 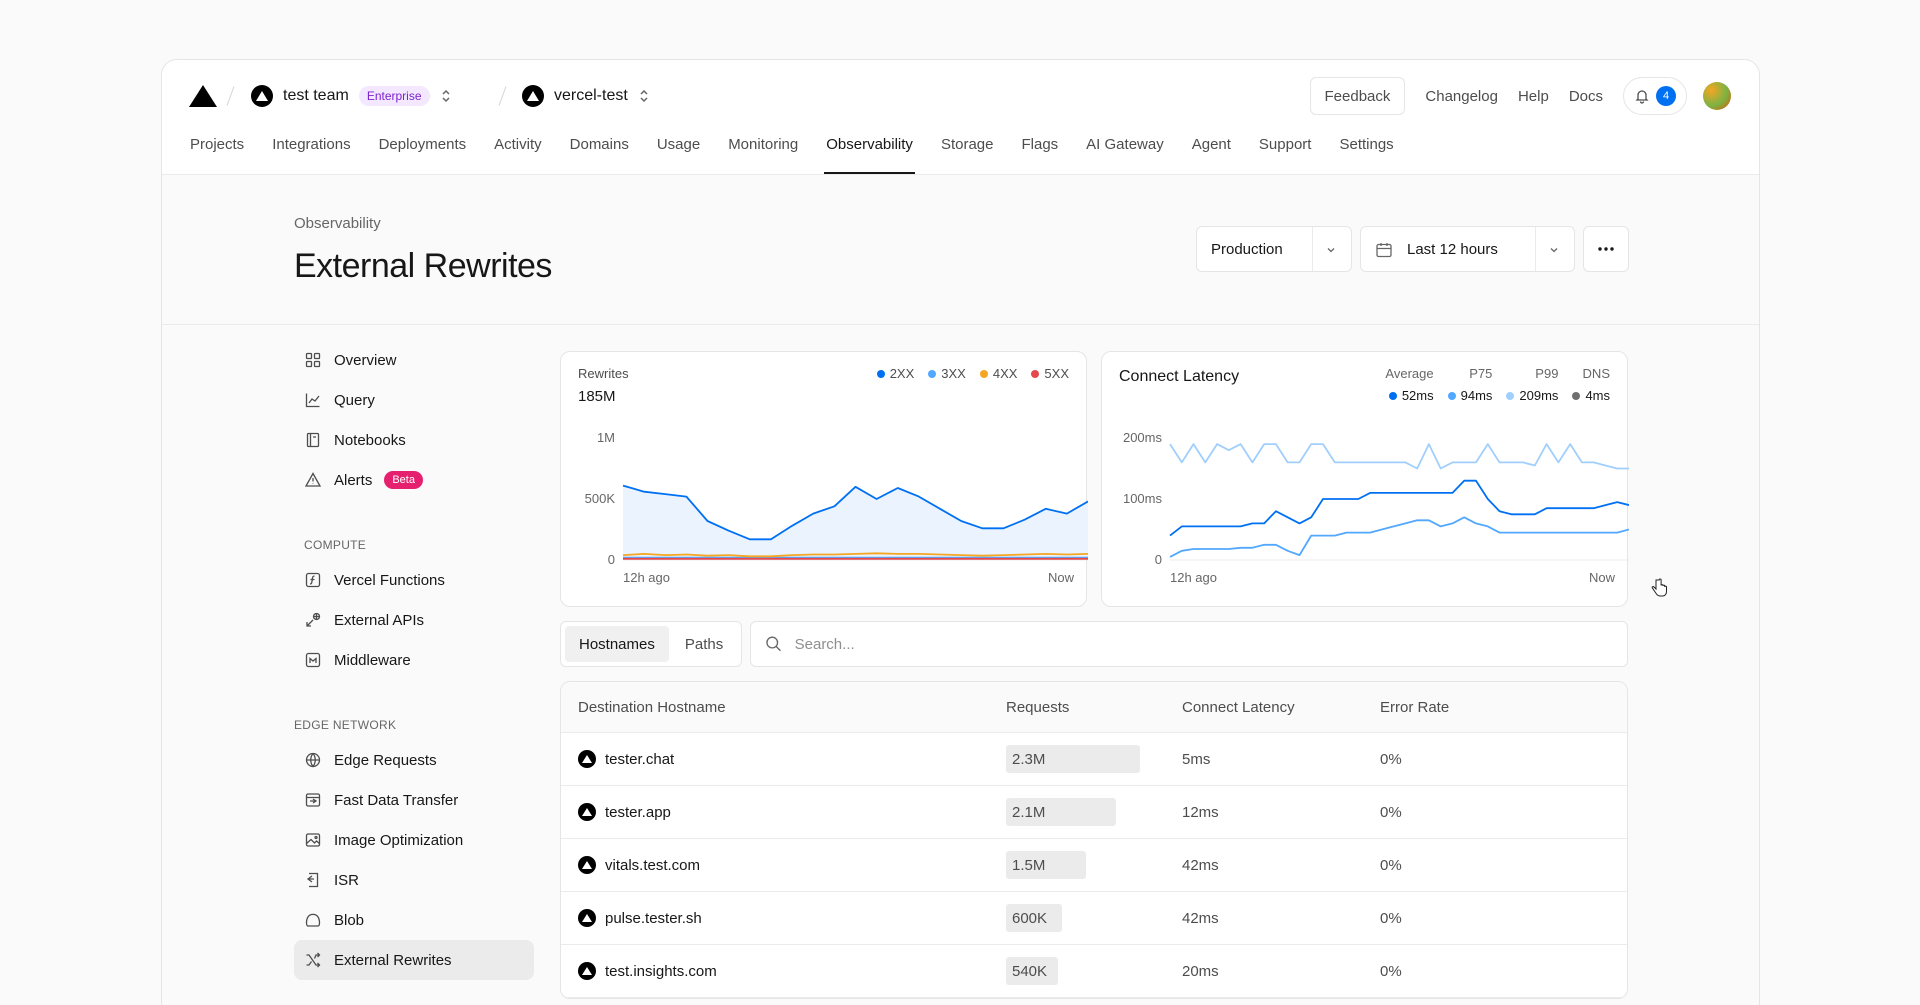 What do you see at coordinates (586, 96) in the screenshot?
I see `project-switcher: vercel-test` at bounding box center [586, 96].